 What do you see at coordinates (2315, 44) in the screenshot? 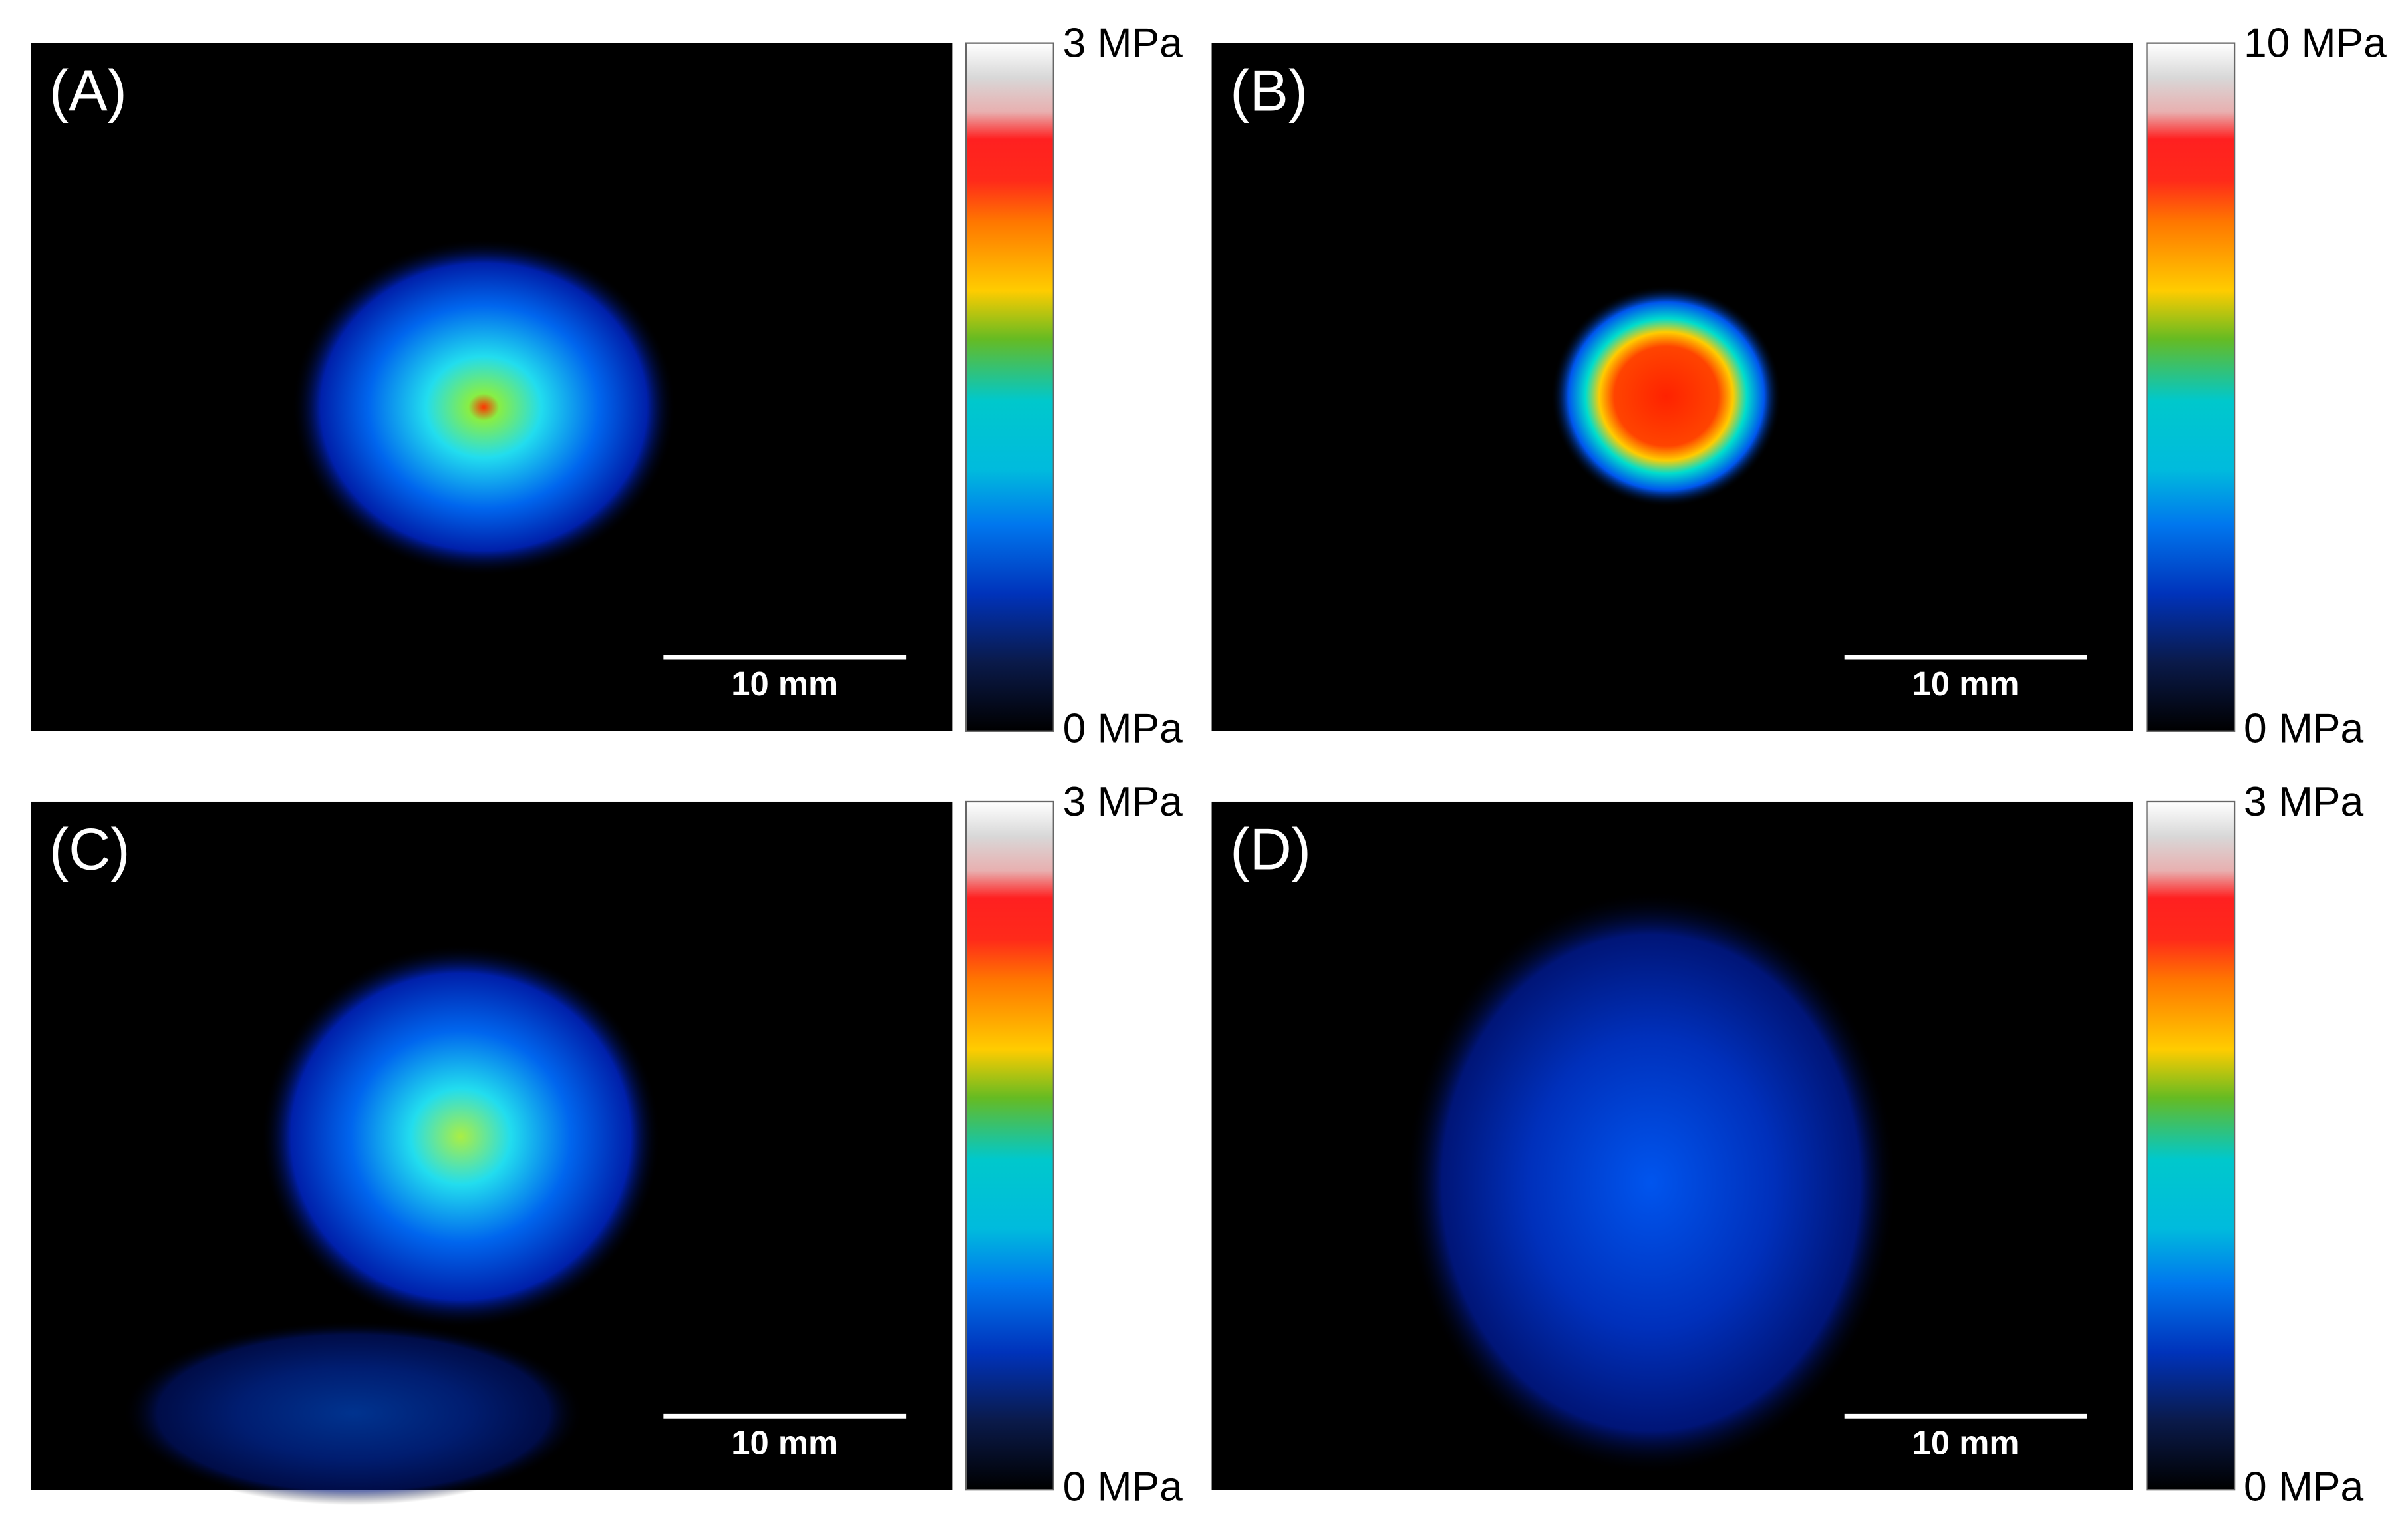
I see `colorbar-max-label: 10 MPa` at bounding box center [2315, 44].